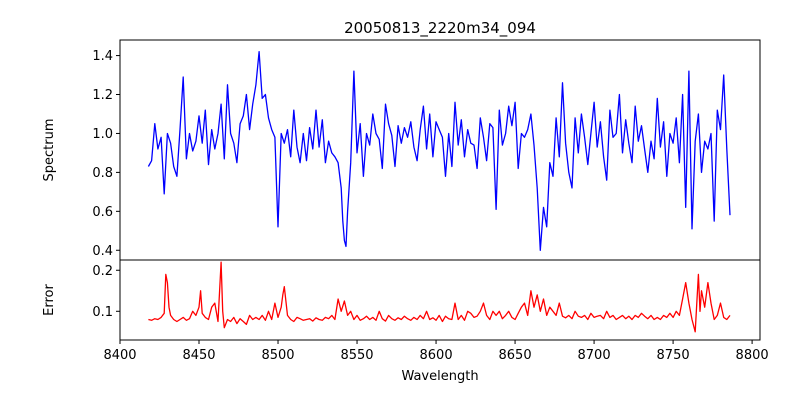 The image size is (800, 400). I want to click on x-tick-label: 8600, so click(436, 355).